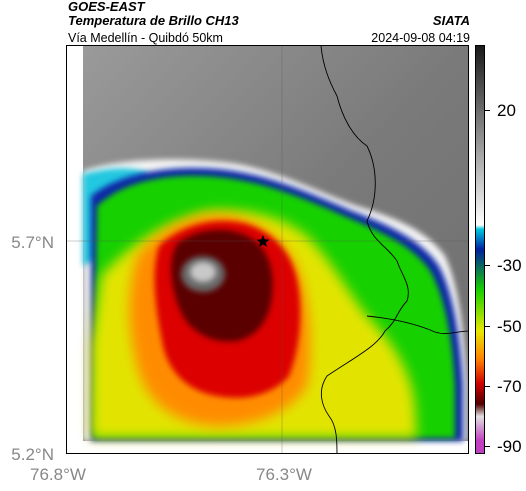  What do you see at coordinates (509, 265) in the screenshot?
I see `colorbar-label: -30` at bounding box center [509, 265].